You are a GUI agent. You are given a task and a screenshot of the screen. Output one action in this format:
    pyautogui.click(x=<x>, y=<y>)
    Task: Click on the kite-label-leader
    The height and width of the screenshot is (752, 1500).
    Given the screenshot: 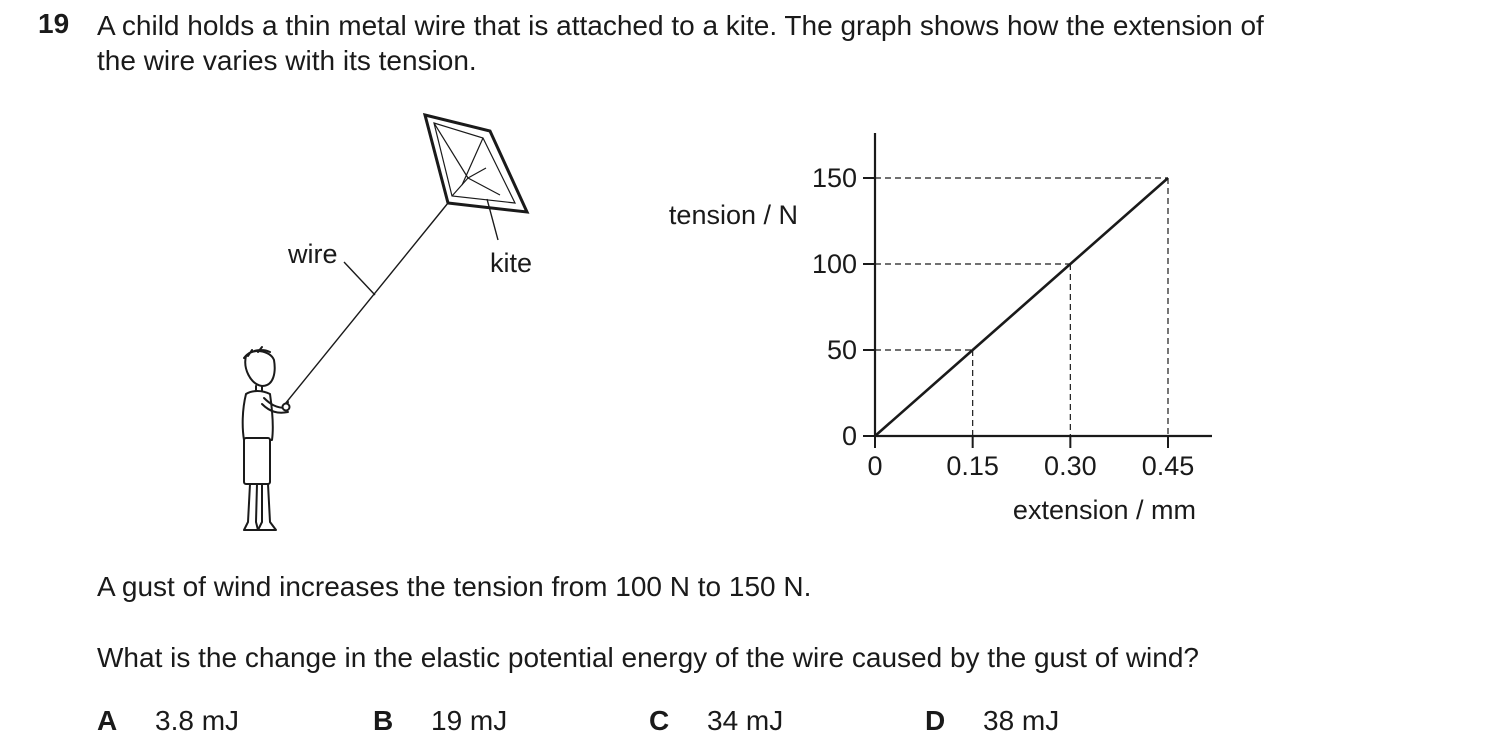 What is the action you would take?
    pyautogui.click(x=492, y=219)
    